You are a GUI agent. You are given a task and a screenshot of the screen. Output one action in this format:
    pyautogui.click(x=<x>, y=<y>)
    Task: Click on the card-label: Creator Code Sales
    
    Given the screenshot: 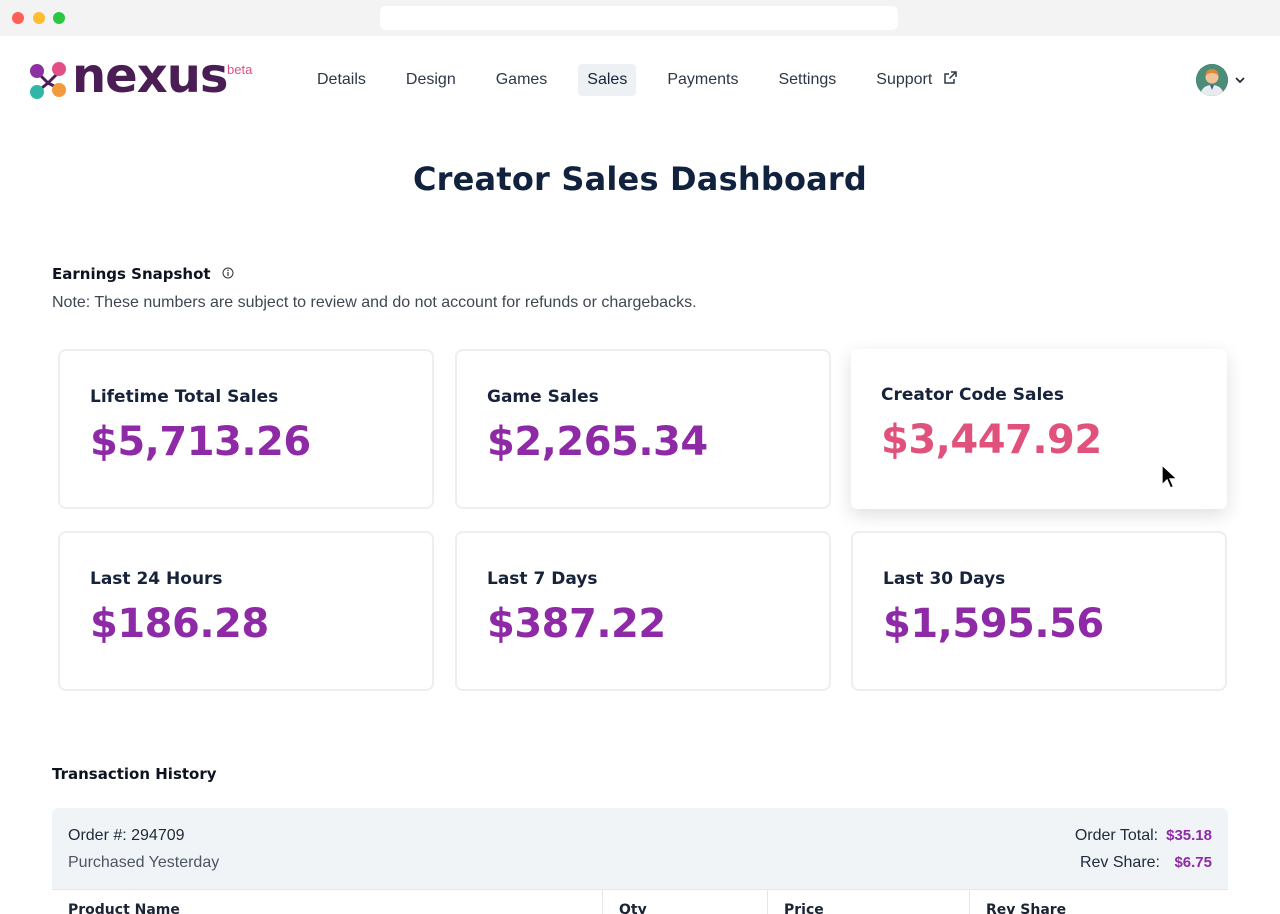 What is the action you would take?
    pyautogui.click(x=972, y=395)
    